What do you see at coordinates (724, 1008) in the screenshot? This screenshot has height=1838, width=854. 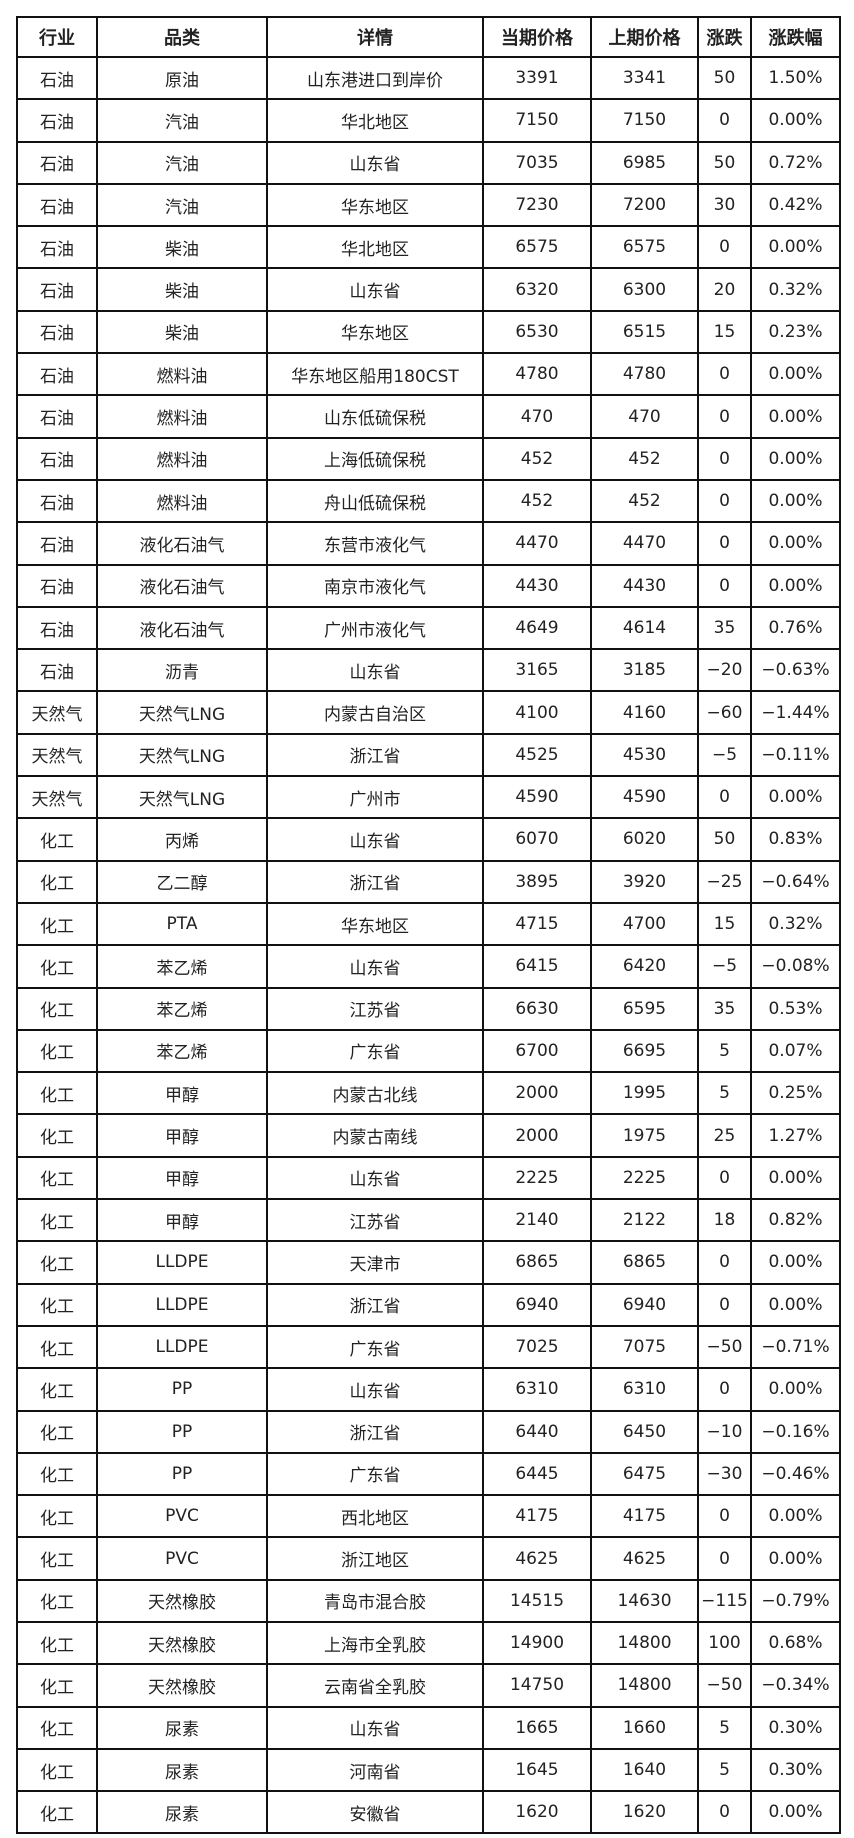 I see `cell-change: 35` at bounding box center [724, 1008].